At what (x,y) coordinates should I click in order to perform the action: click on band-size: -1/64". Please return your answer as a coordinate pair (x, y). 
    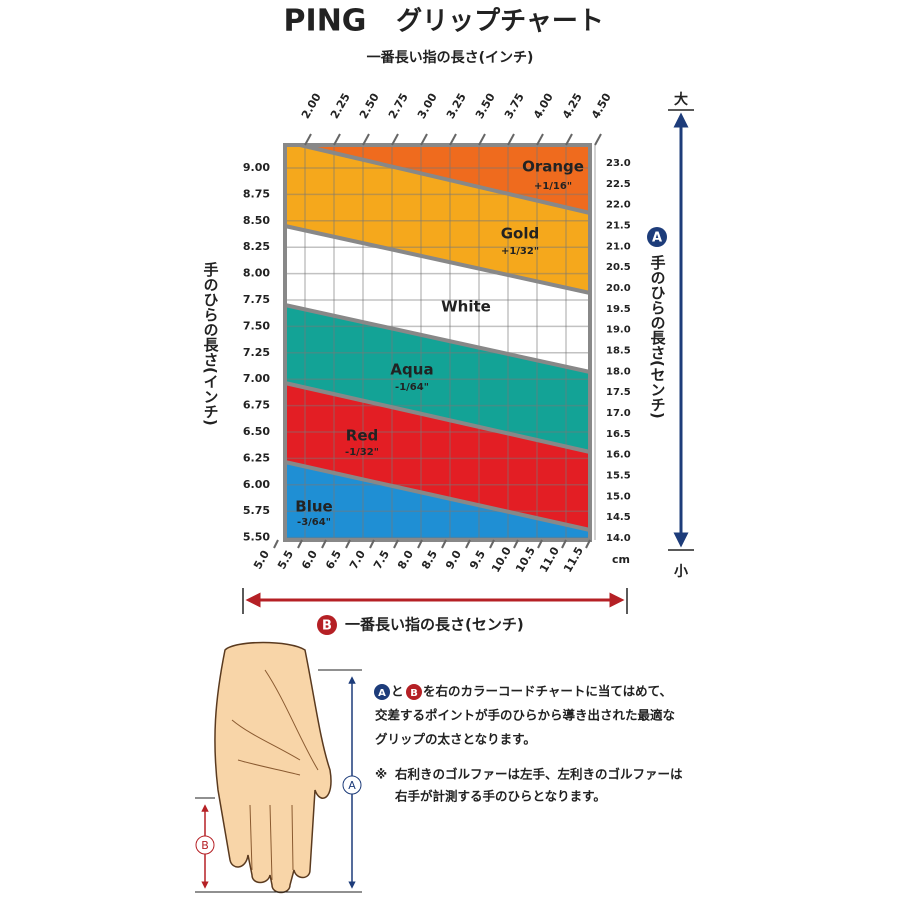
    Looking at the image, I should click on (412, 387).